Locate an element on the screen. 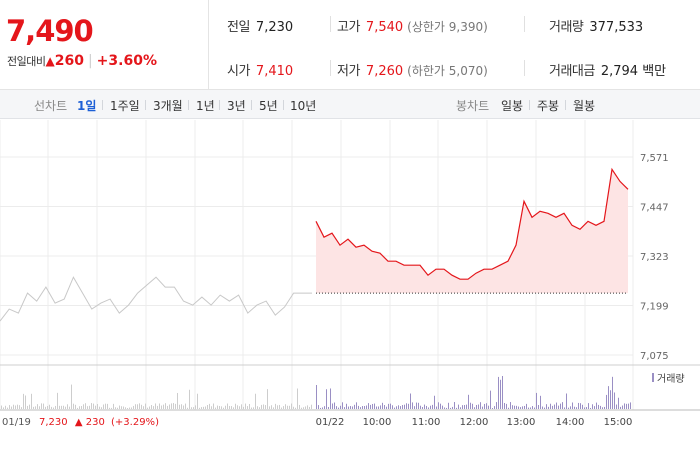 This screenshot has width=700, height=450. tab-1-year: 1년 is located at coordinates (205, 106).